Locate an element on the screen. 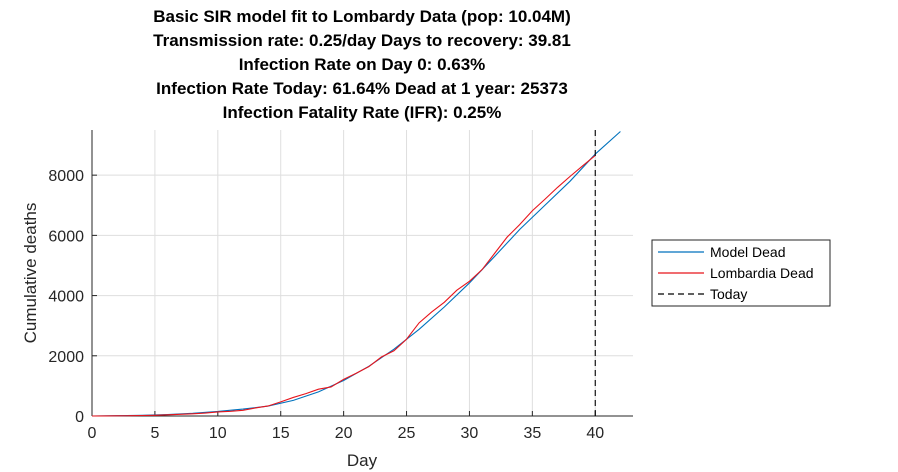 The height and width of the screenshot is (472, 898). legend-label-today: Today is located at coordinates (728, 294).